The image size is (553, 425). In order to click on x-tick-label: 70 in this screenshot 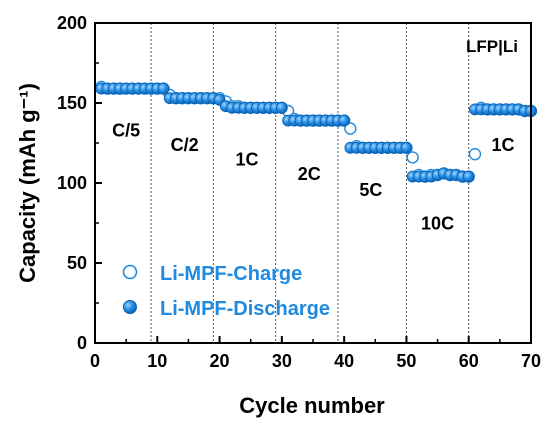, I will do `click(531, 361)`.